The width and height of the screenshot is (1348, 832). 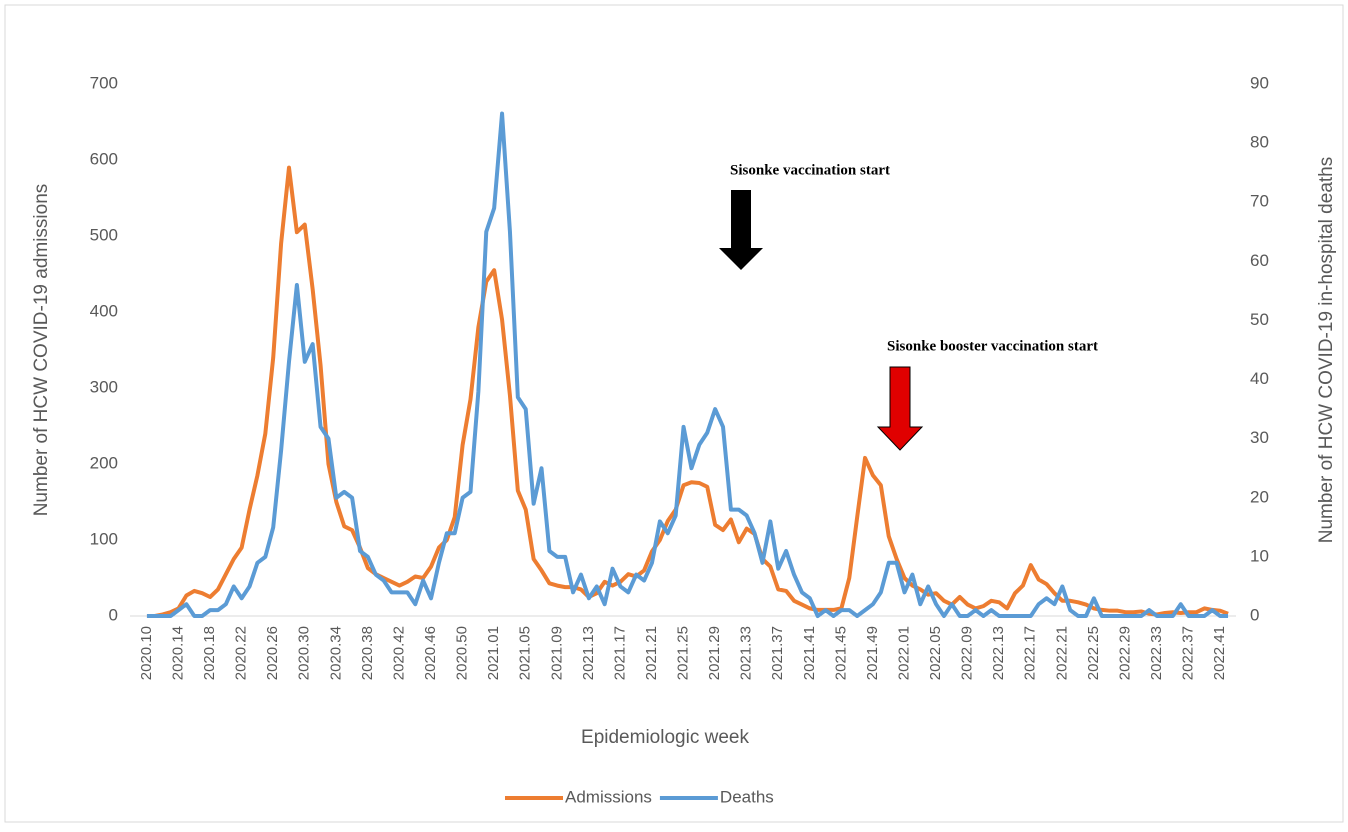 I want to click on x-tick-label: 2020.46, so click(x=430, y=653).